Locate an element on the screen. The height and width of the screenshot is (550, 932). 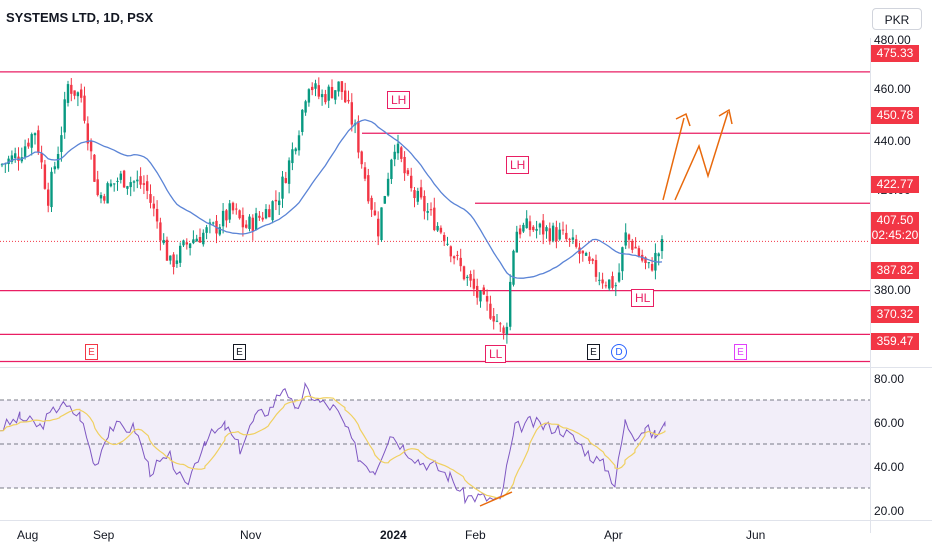
rsi-tick: 60.00 is located at coordinates (889, 423).